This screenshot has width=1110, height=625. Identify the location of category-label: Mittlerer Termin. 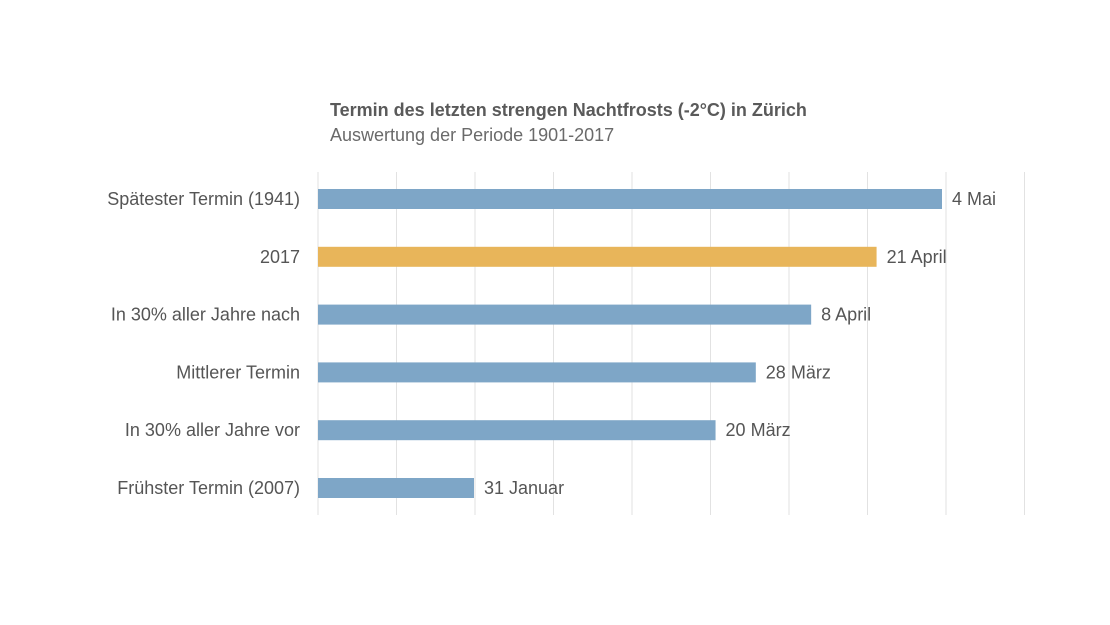
(238, 372).